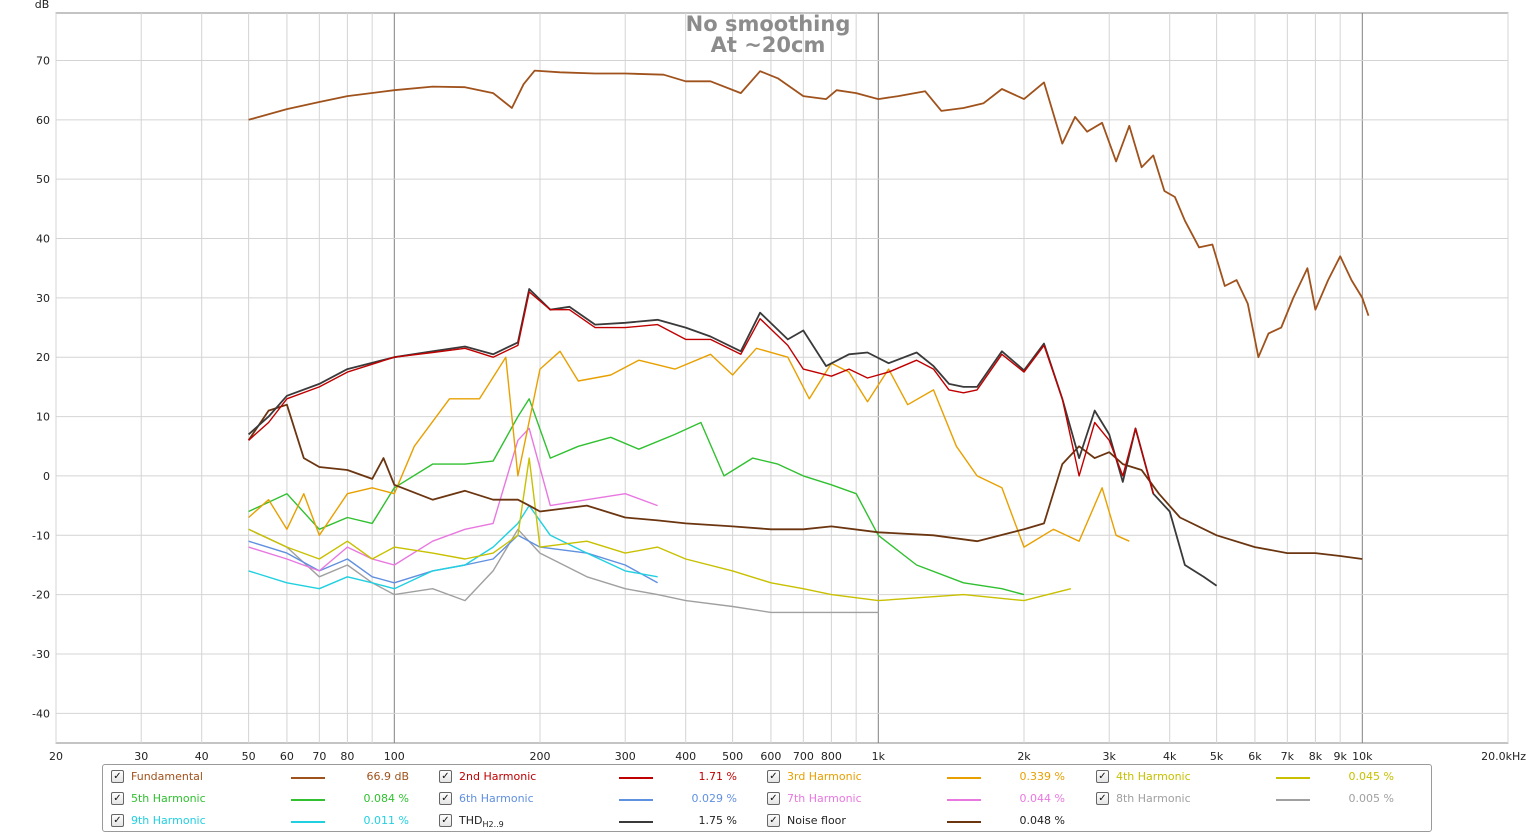 This screenshot has width=1536, height=834. Describe the element at coordinates (445, 820) in the screenshot. I see `legend-checkbox-thd: ✓` at that location.